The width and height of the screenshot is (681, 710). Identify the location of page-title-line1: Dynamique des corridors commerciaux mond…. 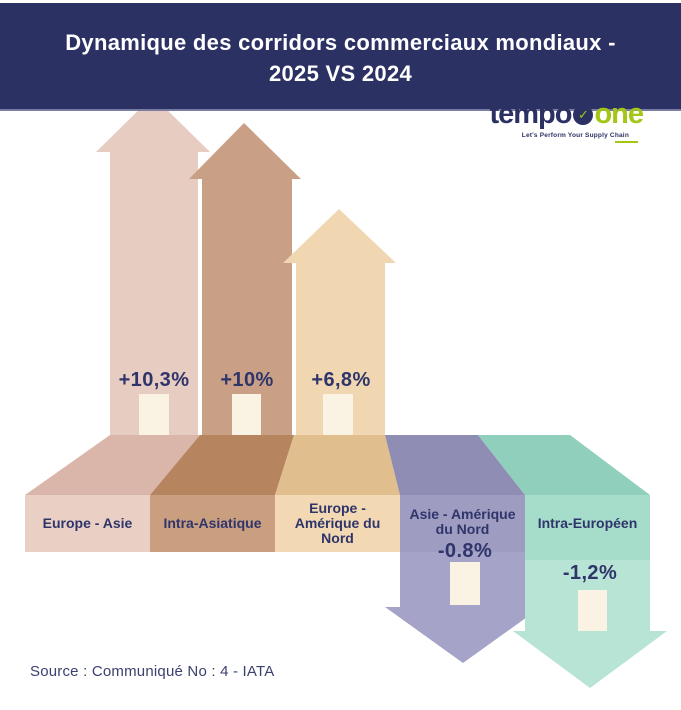
(340, 42).